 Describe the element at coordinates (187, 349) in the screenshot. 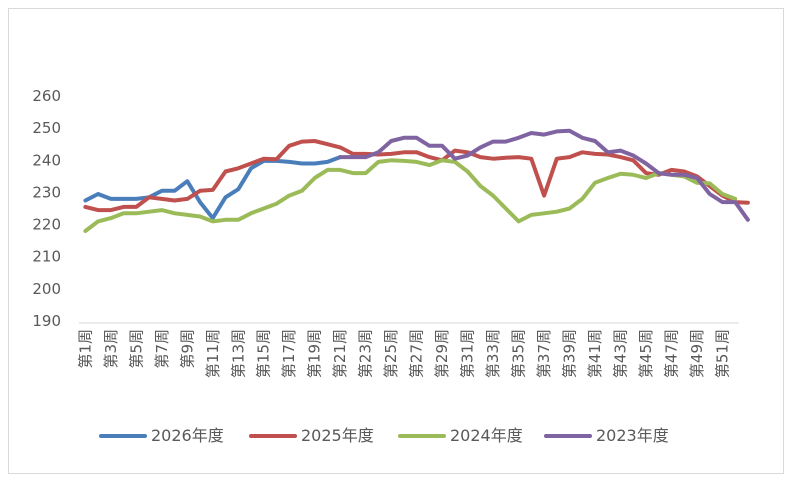

I see `x-tick-label: 第9周` at that location.